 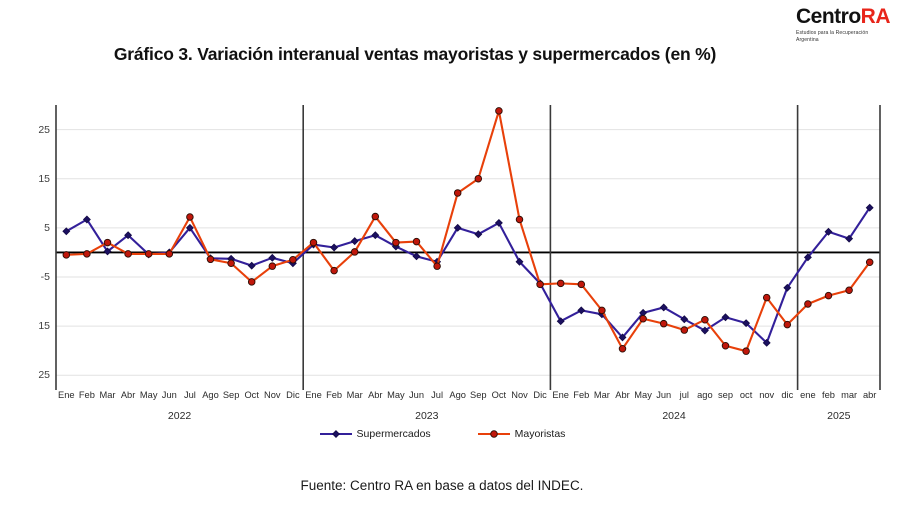 I want to click on y-axis-tick-label: -5, so click(x=45, y=276).